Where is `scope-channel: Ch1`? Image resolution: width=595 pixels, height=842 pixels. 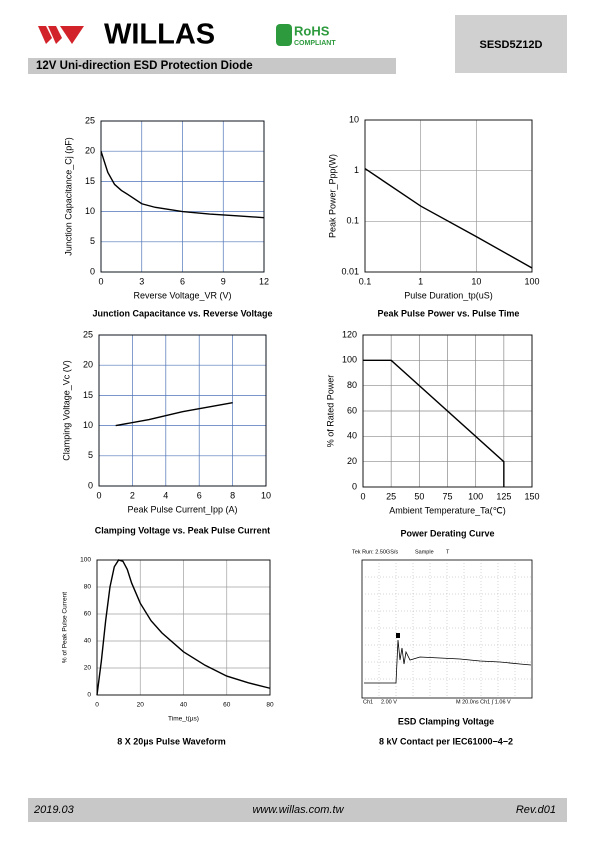
scope-channel: Ch1 is located at coordinates (368, 702).